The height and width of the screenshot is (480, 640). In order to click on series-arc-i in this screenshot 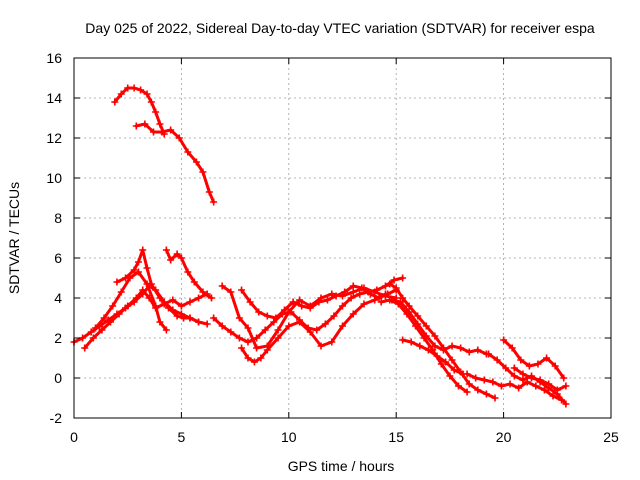, I will do `click(319, 302)`.